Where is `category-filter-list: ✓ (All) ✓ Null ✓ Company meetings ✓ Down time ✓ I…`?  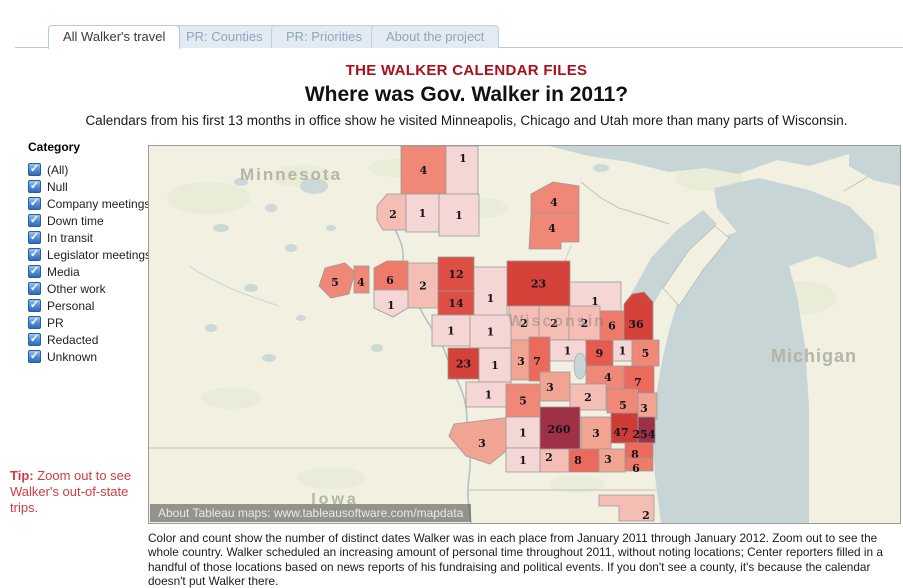
category-filter-list: ✓ (All) ✓ Null ✓ Company meetings ✓ Down time ✓ I… is located at coordinates (89, 263).